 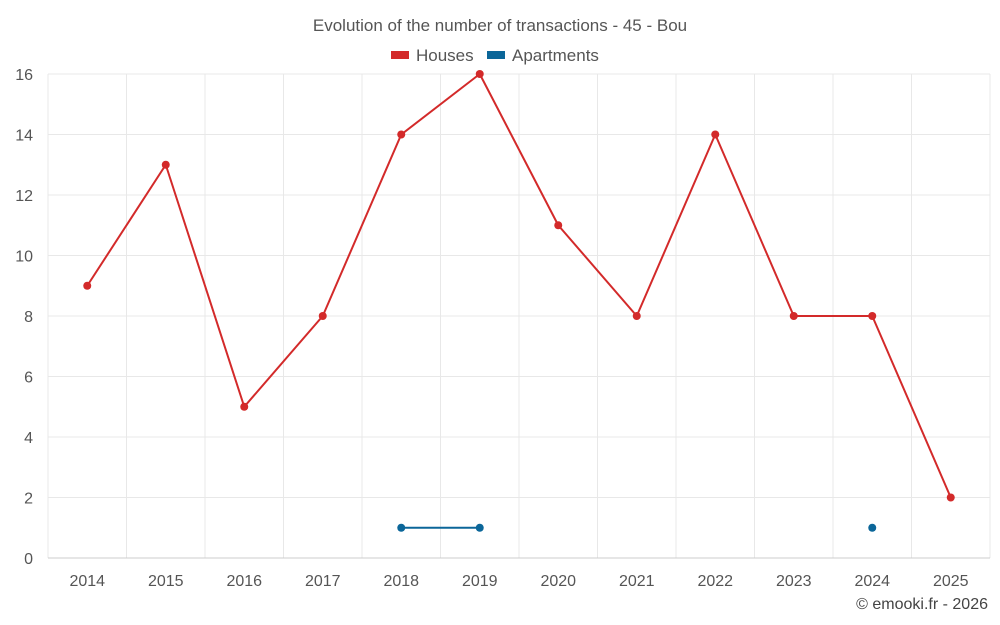 What do you see at coordinates (24, 136) in the screenshot?
I see `y-tick-label: 14` at bounding box center [24, 136].